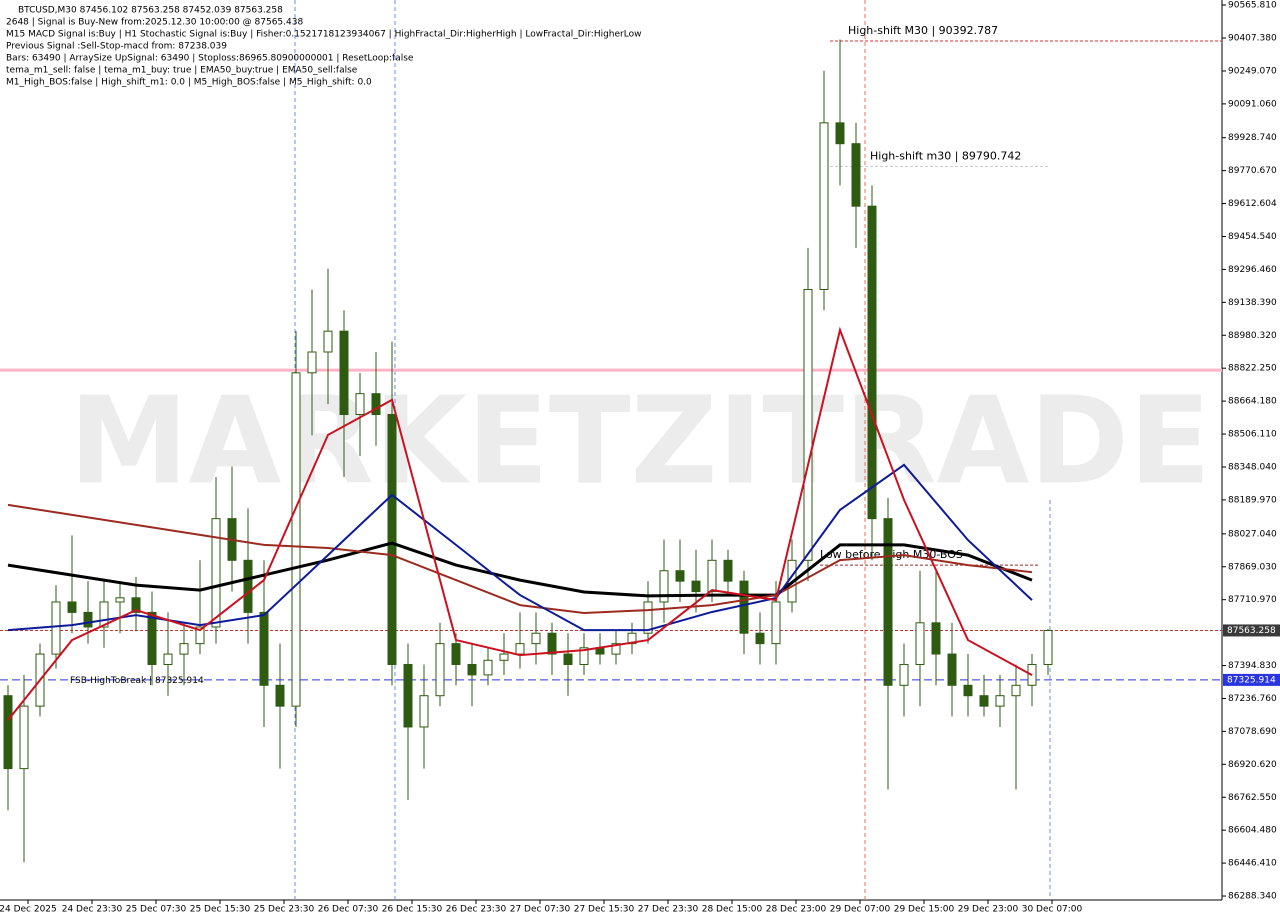  What do you see at coordinates (412, 910) in the screenshot?
I see `x-tick-label: 26 Dec 15:30` at bounding box center [412, 910].